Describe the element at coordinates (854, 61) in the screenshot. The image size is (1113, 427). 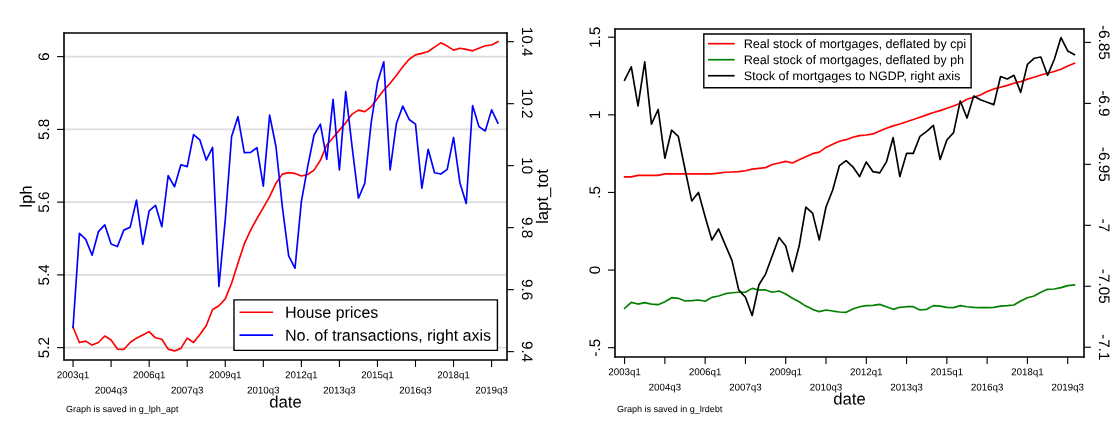
I see `legend-label: Real stock of mortgages, deflated by ph` at that location.